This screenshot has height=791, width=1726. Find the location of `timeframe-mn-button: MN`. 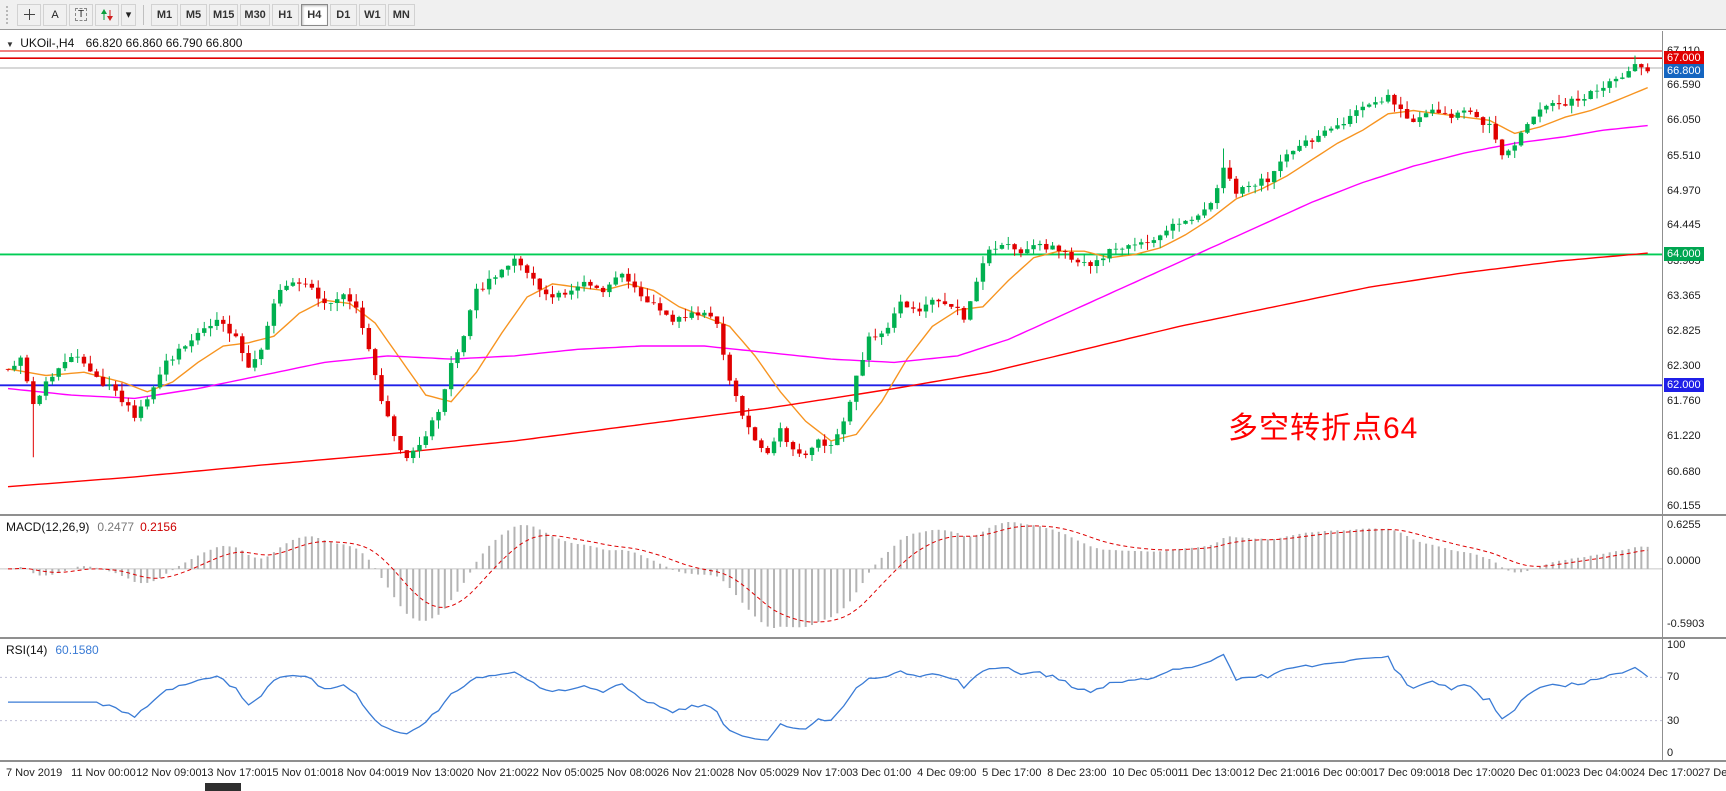

timeframe-mn-button: MN is located at coordinates (401, 14).